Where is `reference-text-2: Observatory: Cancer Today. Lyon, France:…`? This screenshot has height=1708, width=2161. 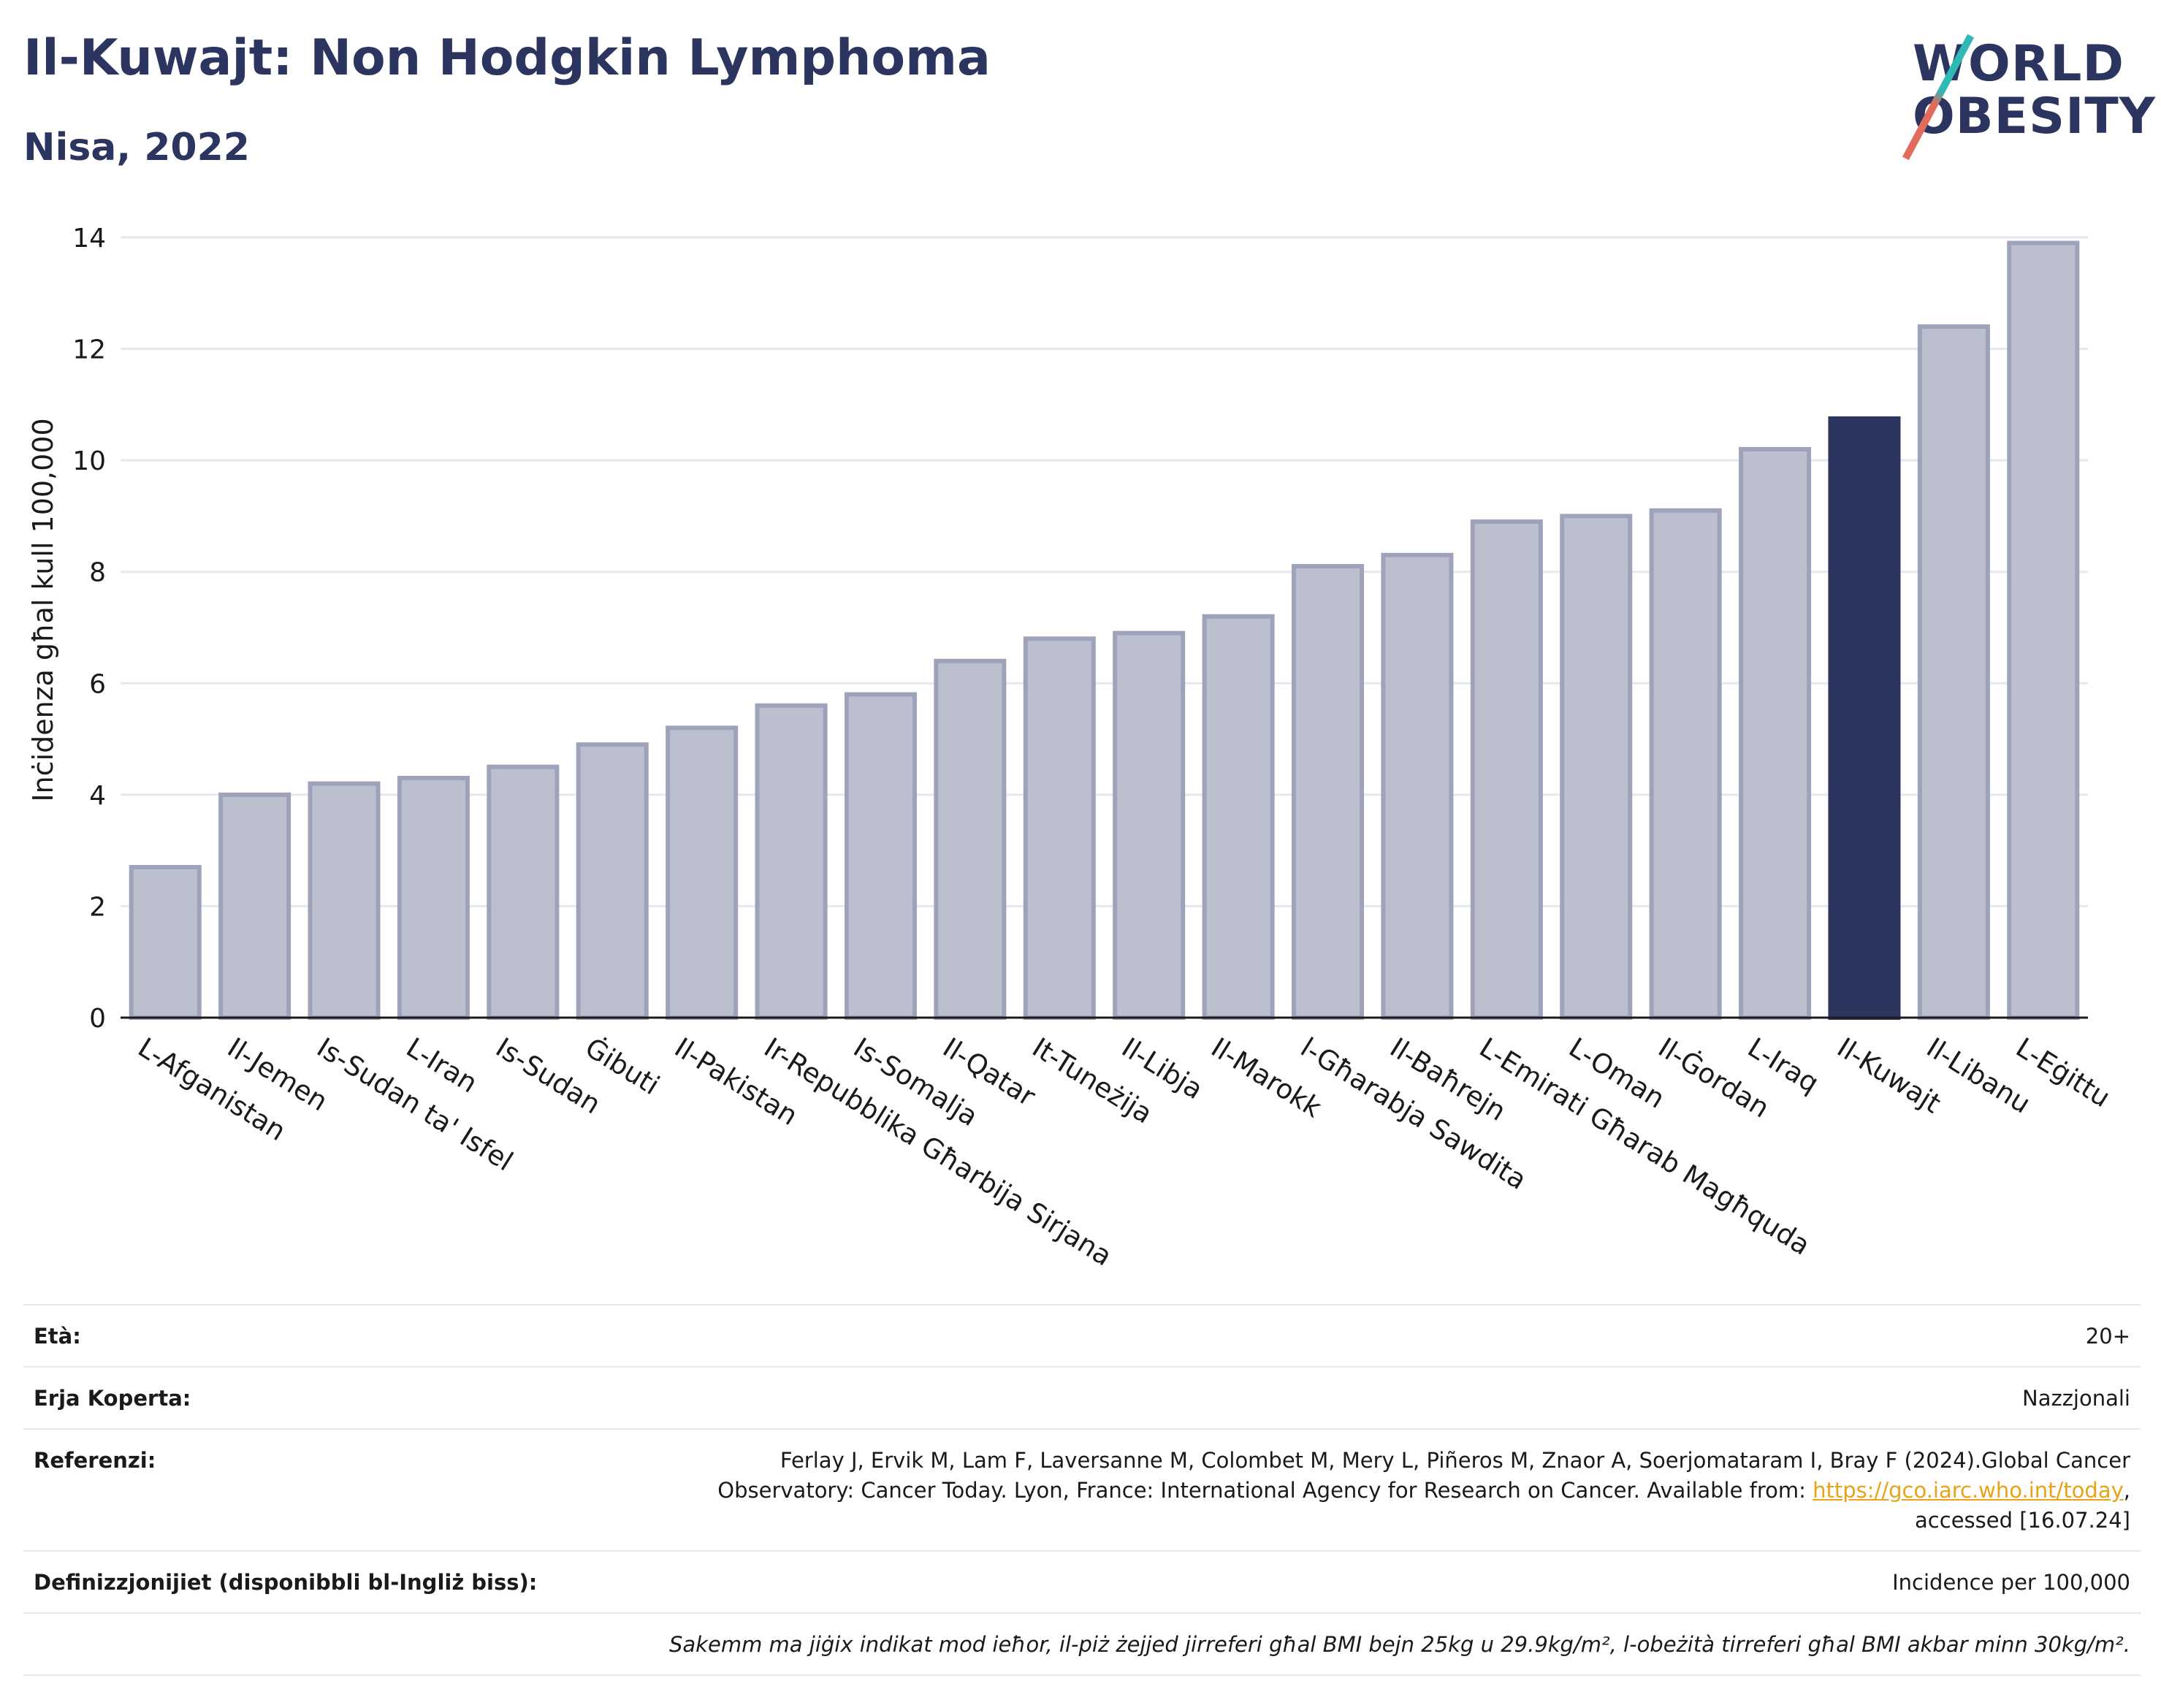
reference-text-2: Observatory: Cancer Today. Lyon, France:… is located at coordinates (1265, 1490).